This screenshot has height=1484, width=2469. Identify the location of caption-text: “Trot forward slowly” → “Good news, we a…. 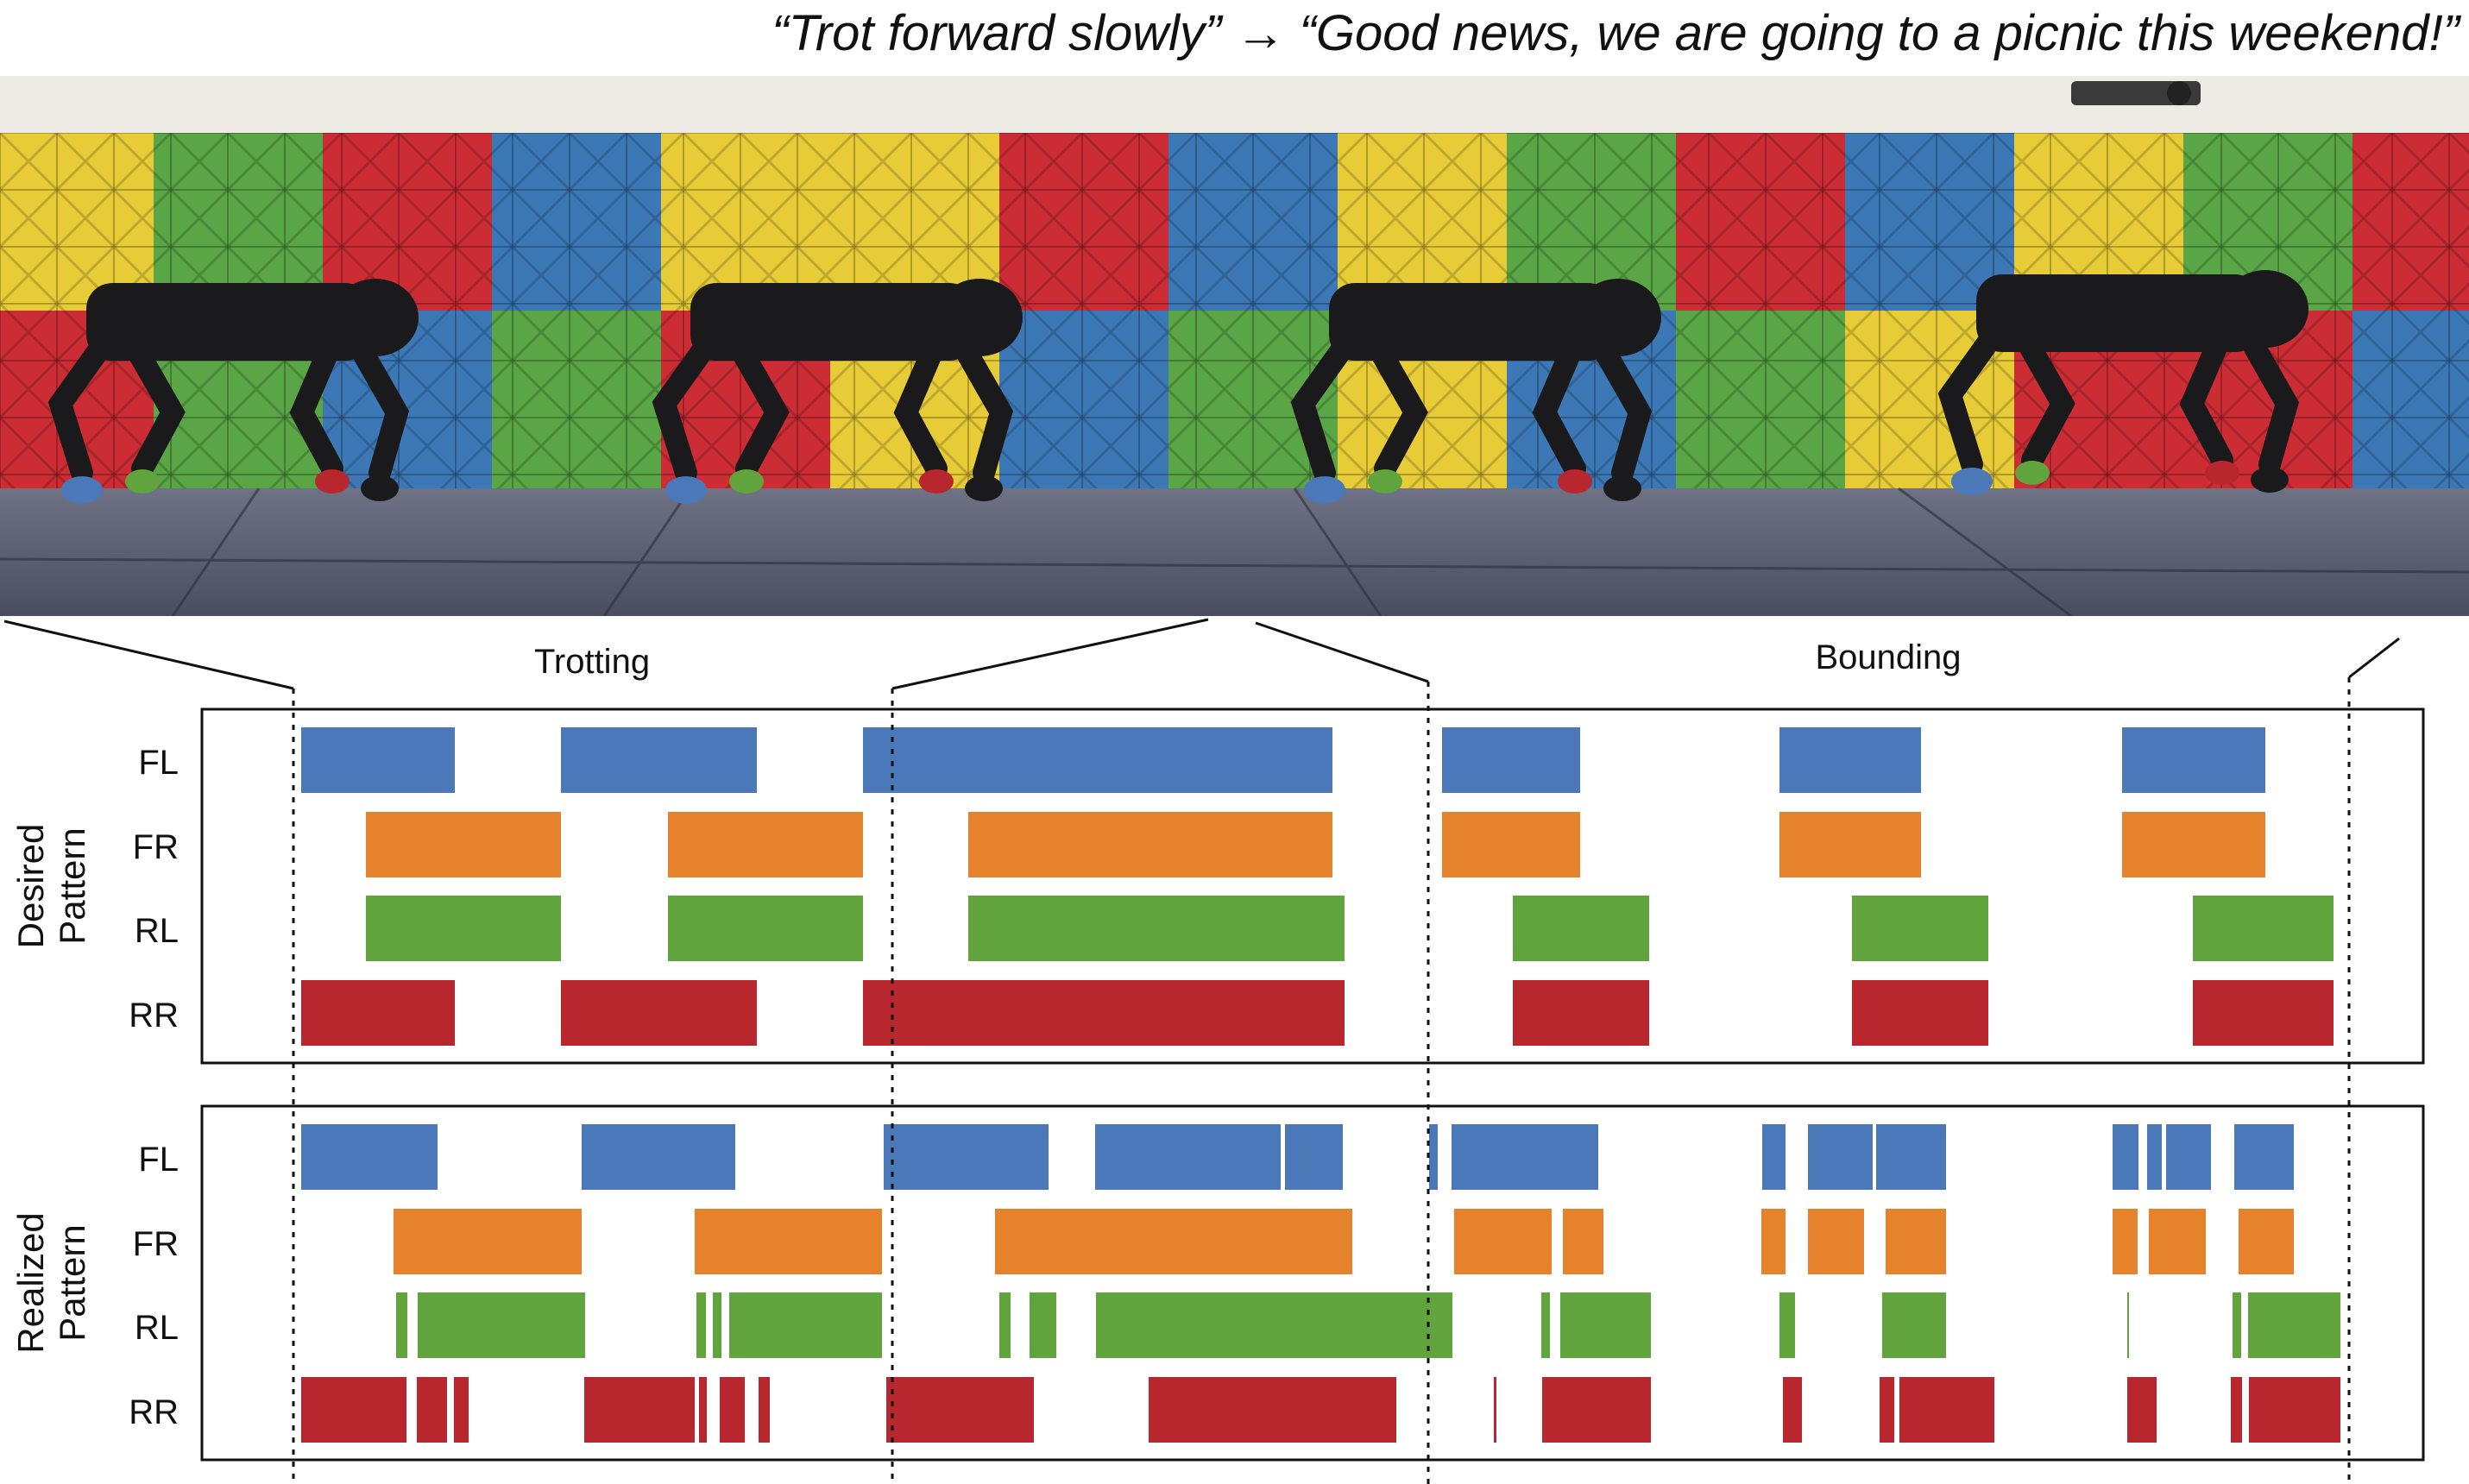
(1616, 33).